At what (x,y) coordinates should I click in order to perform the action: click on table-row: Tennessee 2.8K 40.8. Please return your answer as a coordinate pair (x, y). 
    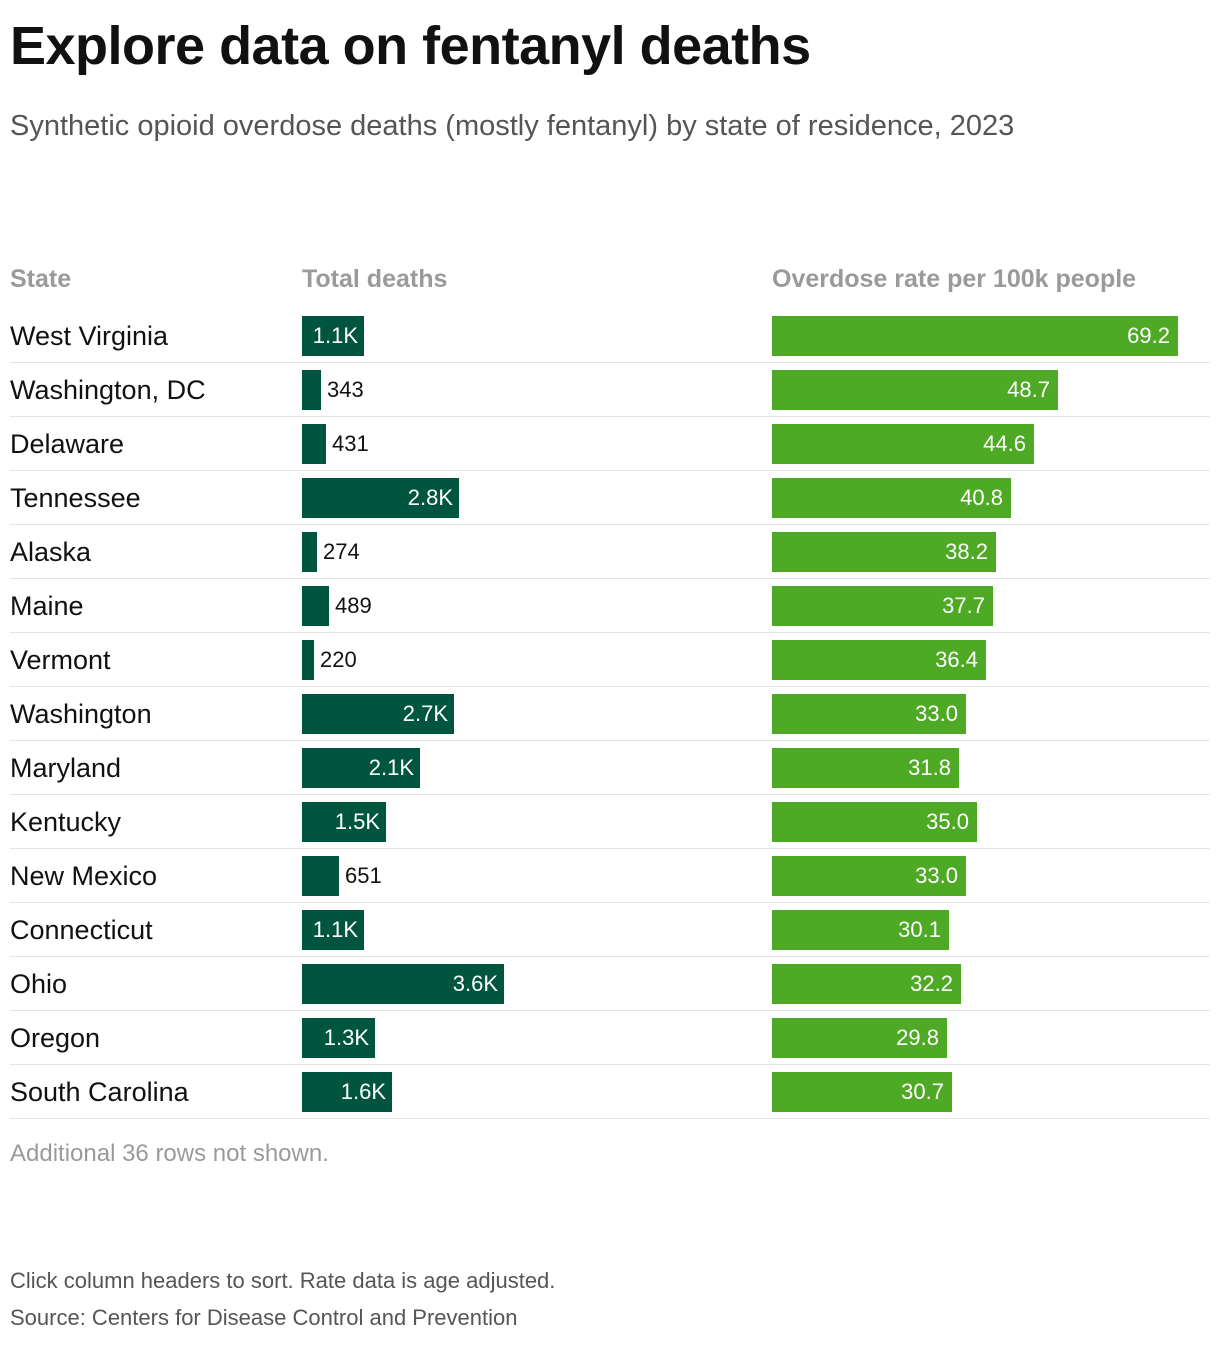
    Looking at the image, I should click on (610, 498).